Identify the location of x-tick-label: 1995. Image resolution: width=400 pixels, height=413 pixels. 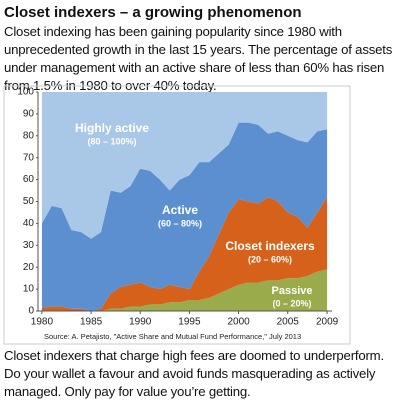
(189, 322).